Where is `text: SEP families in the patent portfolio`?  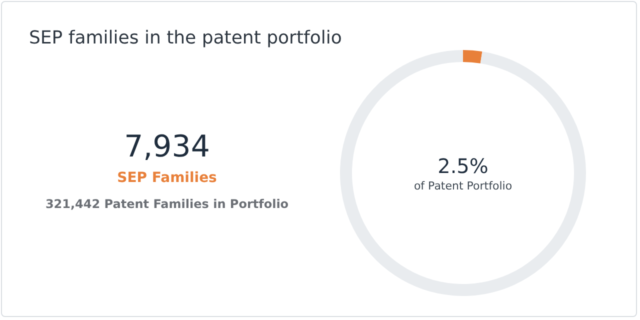 text: SEP families in the patent portfolio is located at coordinates (185, 38).